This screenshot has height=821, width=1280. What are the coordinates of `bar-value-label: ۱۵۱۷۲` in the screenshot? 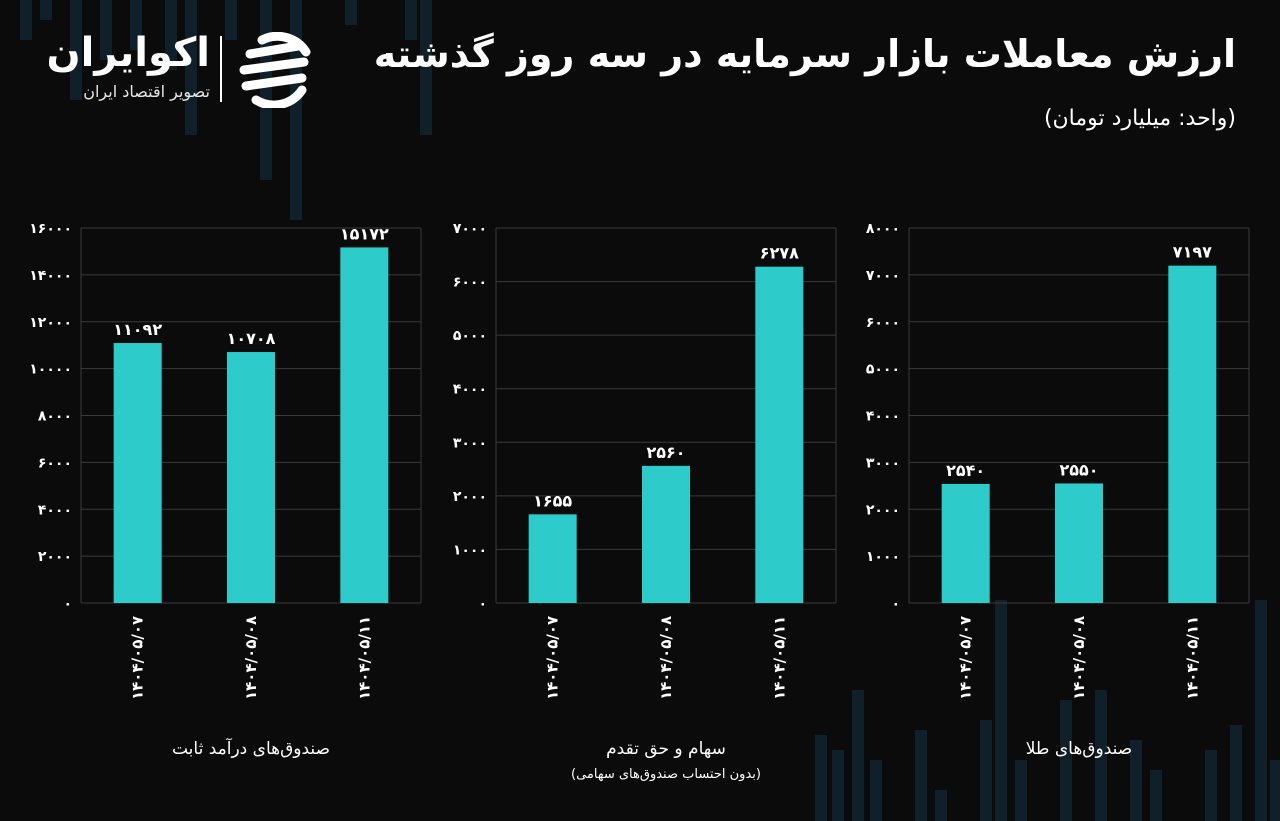 It's located at (364, 233).